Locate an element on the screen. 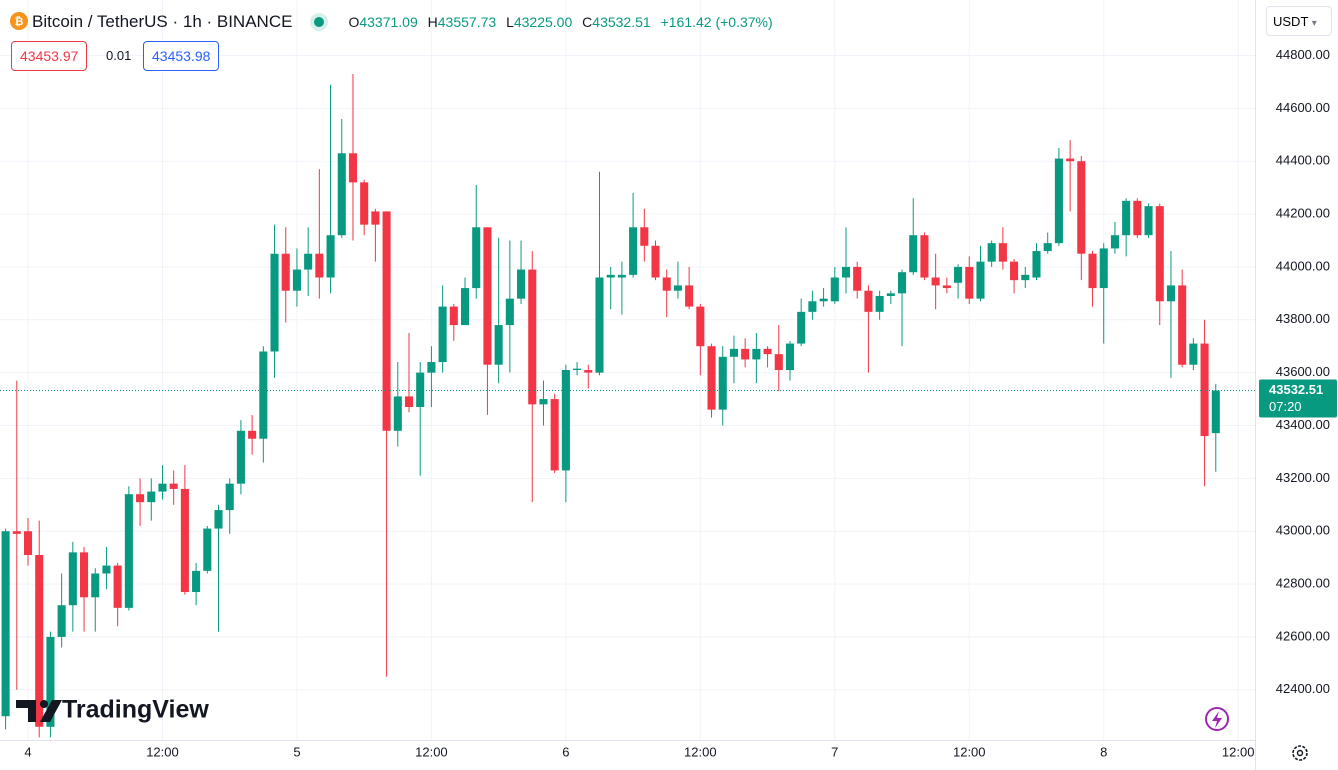 Image resolution: width=1338 pixels, height=770 pixels. y-tick-label: 44400.00 is located at coordinates (1303, 160).